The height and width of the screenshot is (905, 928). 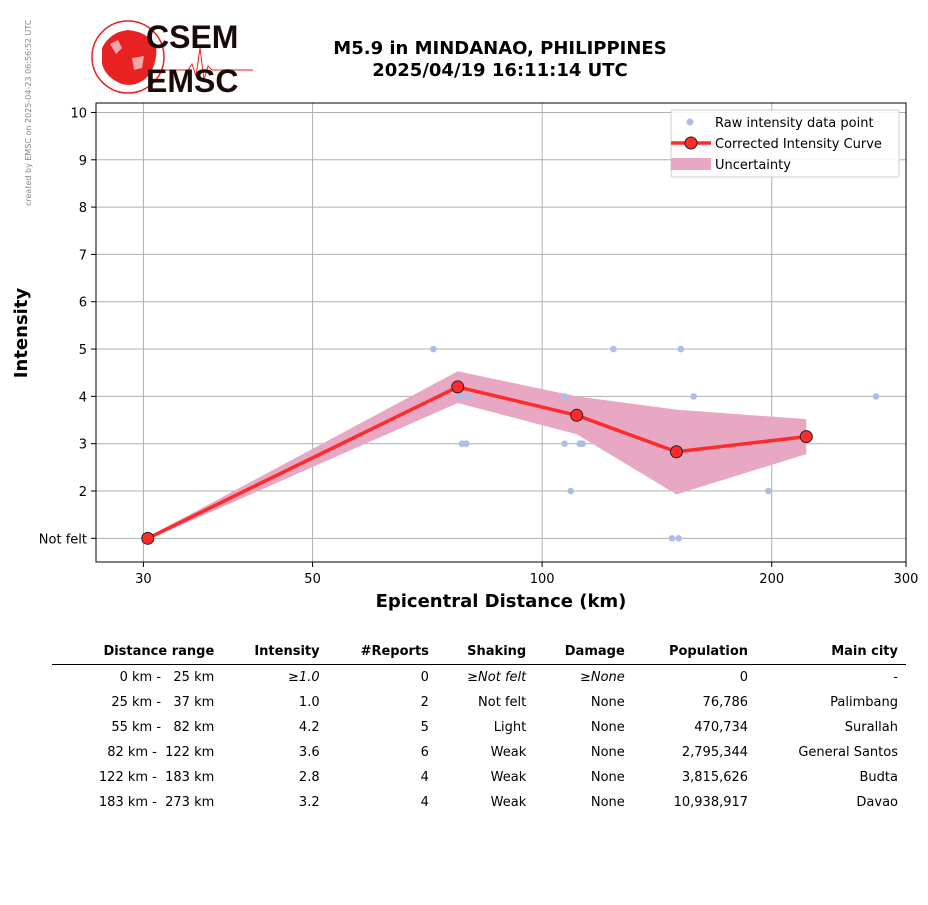 What do you see at coordinates (864, 651) in the screenshot?
I see `col-main-city: Main city` at bounding box center [864, 651].